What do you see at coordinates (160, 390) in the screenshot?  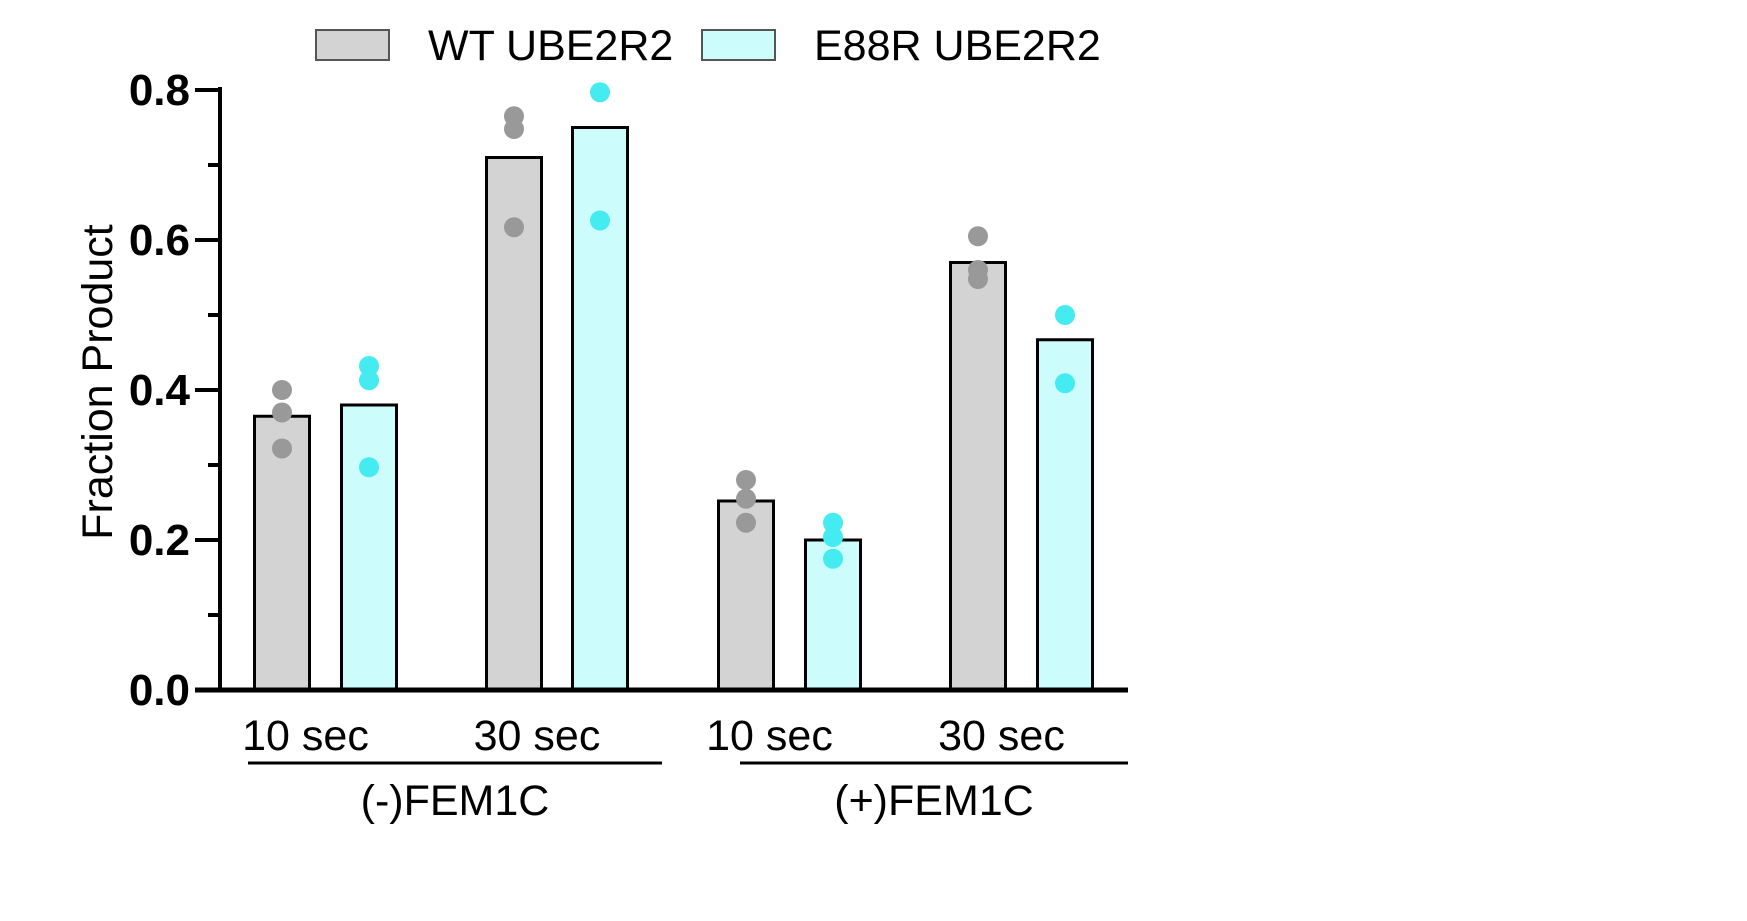 I see `y-tick-label: 0.4` at bounding box center [160, 390].